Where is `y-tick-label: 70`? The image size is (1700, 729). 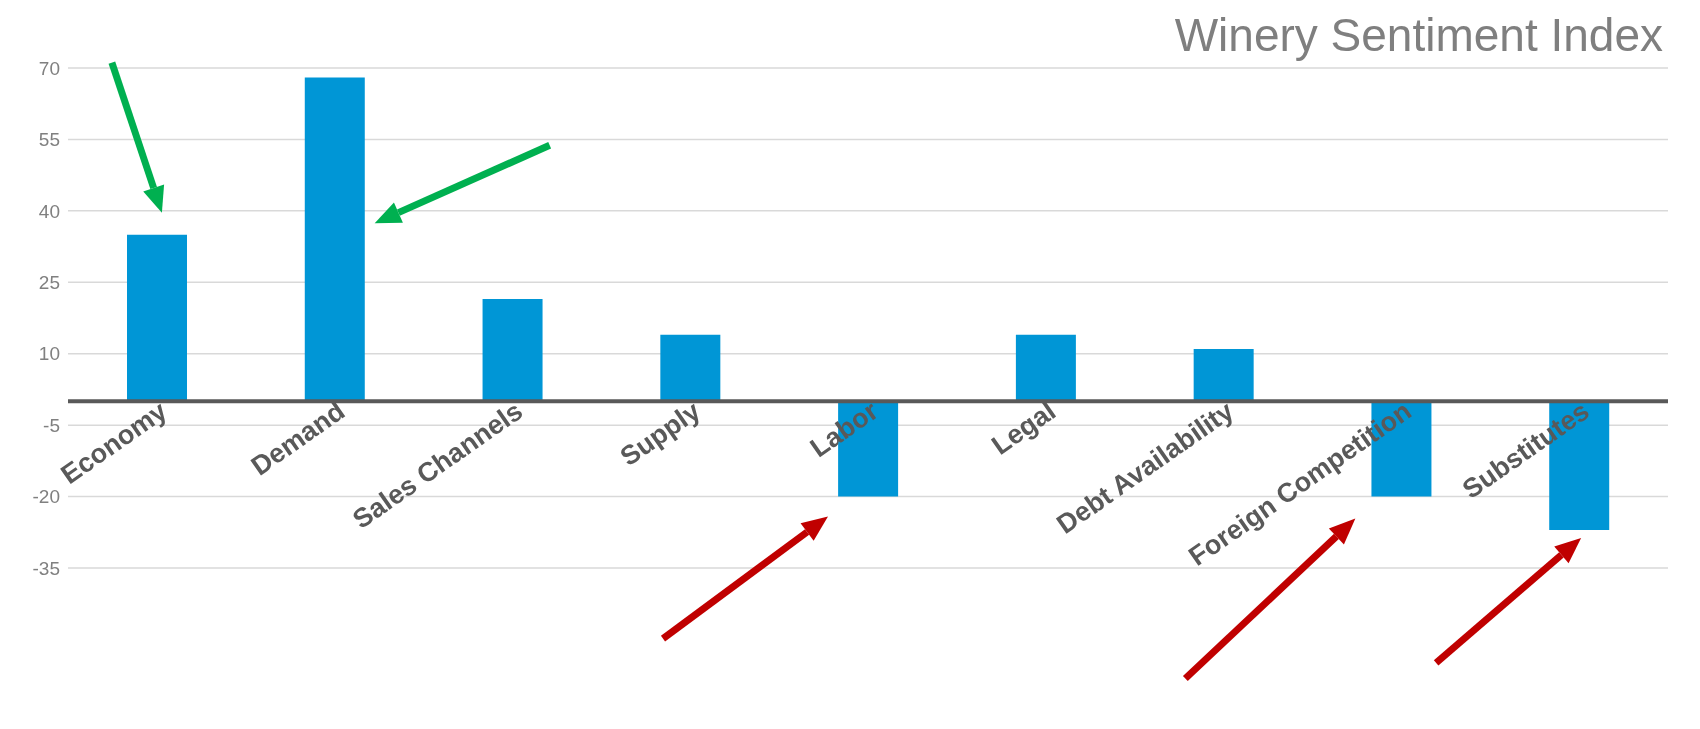
y-tick-label: 70 is located at coordinates (49, 68).